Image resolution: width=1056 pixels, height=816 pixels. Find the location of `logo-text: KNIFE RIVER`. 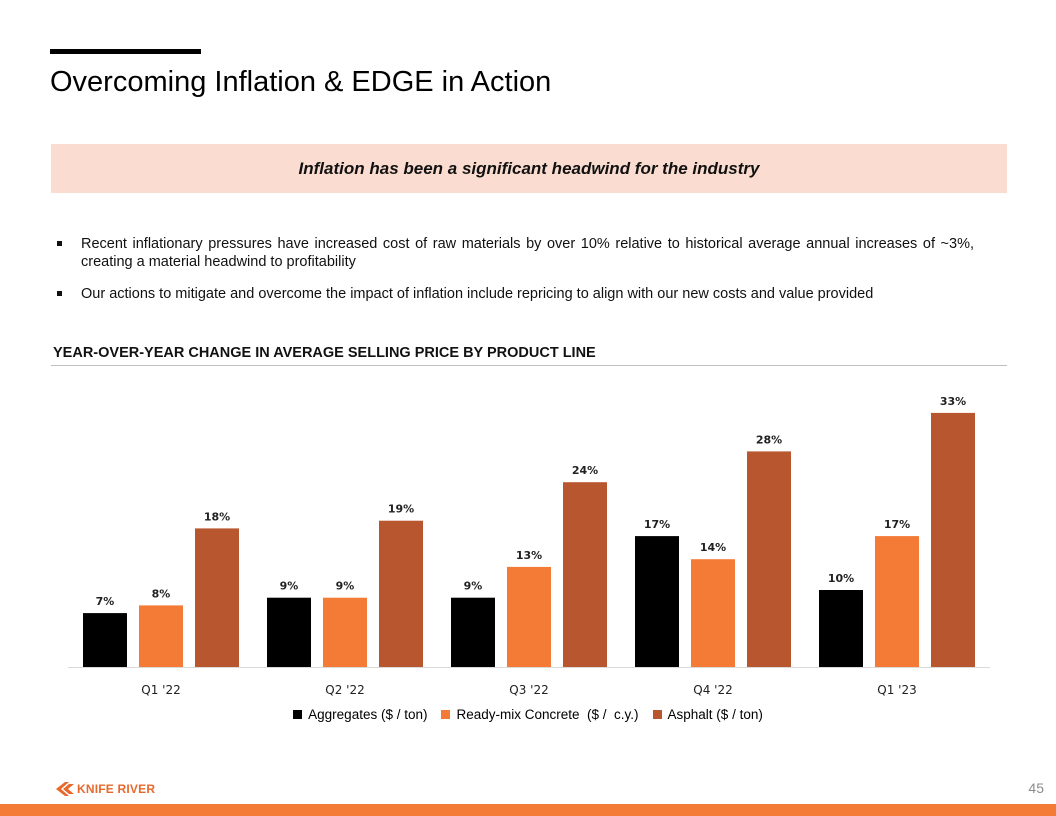

logo-text: KNIFE RIVER is located at coordinates (116, 789).